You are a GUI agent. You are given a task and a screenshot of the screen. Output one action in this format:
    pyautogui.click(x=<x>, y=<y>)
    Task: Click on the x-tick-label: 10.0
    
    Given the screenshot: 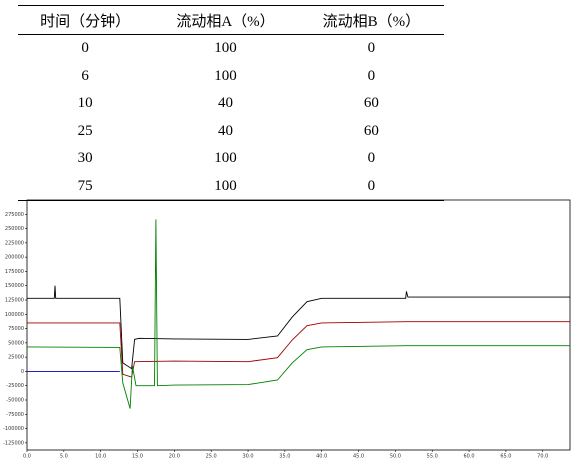 What is the action you would take?
    pyautogui.click(x=100, y=457)
    